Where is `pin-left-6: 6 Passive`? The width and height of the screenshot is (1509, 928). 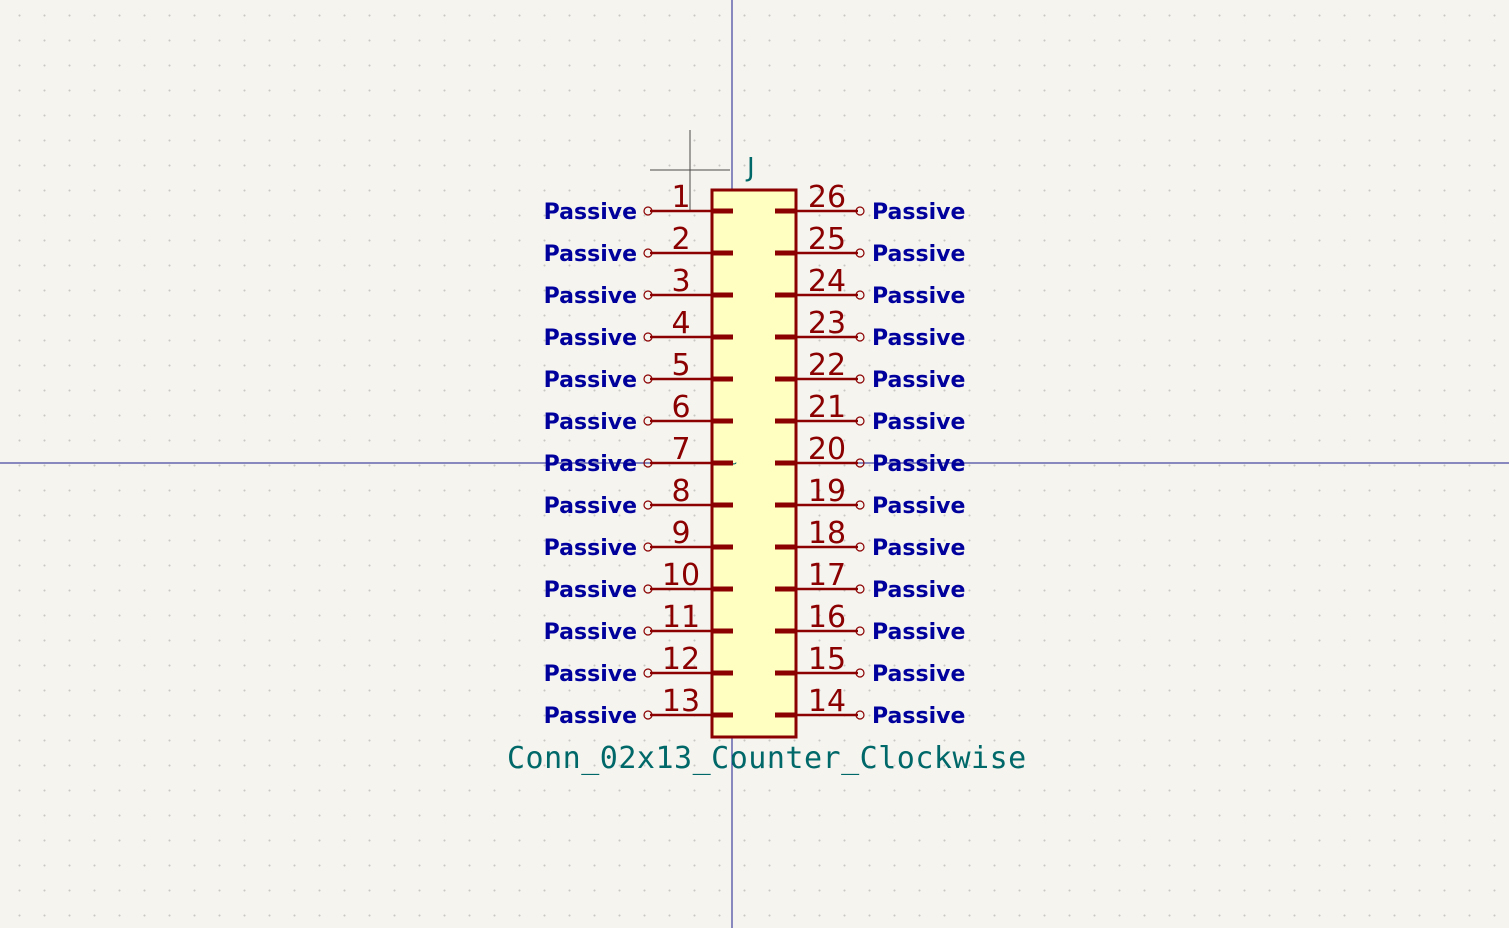
pin-left-6: 6 Passive is located at coordinates (638, 412).